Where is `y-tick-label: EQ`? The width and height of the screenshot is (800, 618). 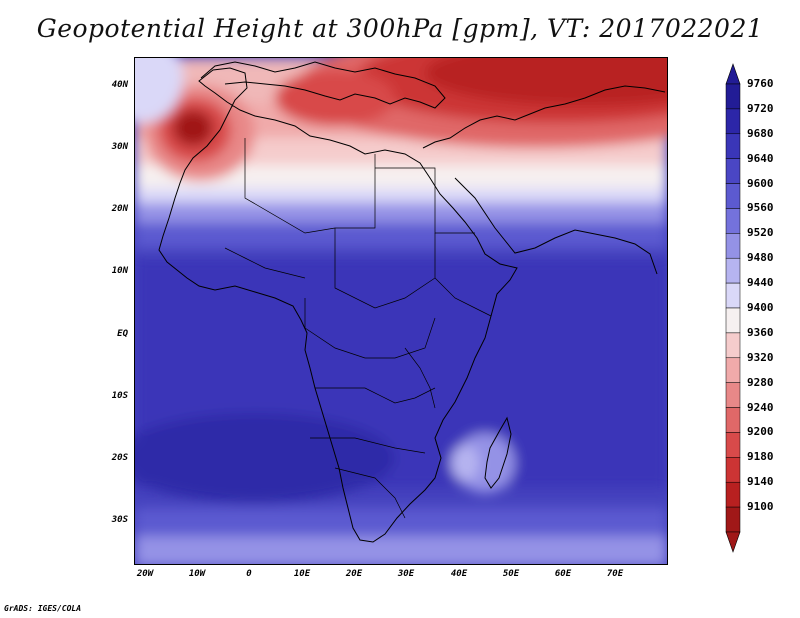
y-tick-label: EQ is located at coordinates (122, 334).